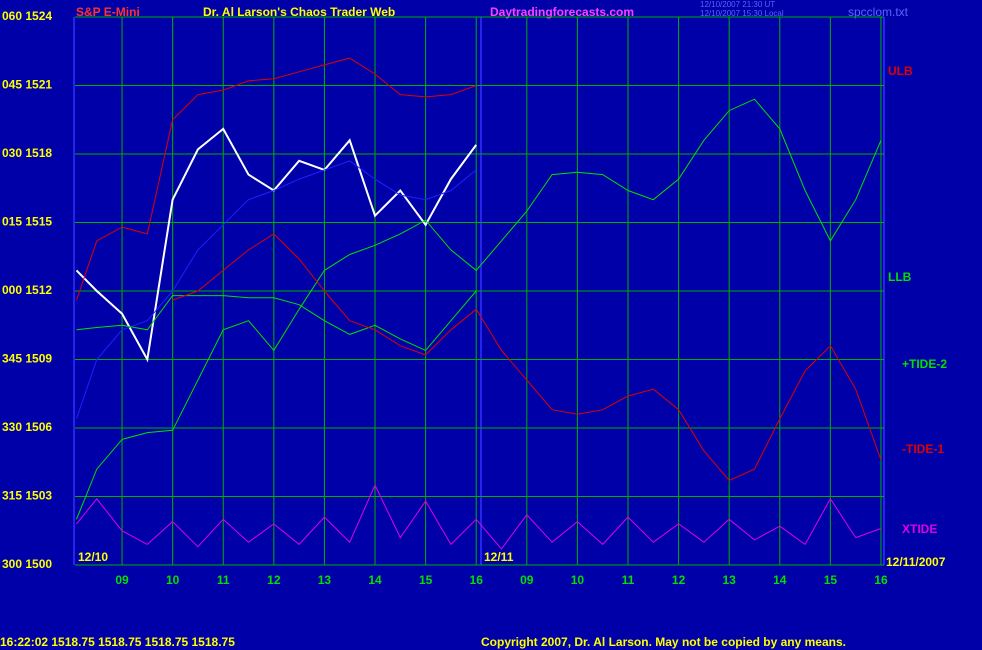 The height and width of the screenshot is (650, 982). Describe the element at coordinates (27, 85) in the screenshot. I see `y-tick-label: 045 1521` at that location.